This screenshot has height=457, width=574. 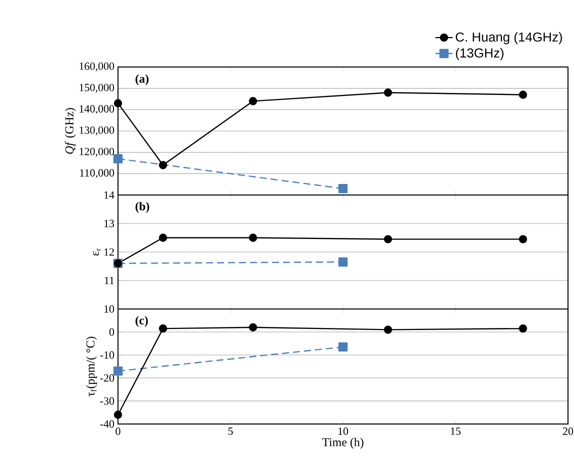 What do you see at coordinates (118, 431) in the screenshot?
I see `x-tick-label: 0` at bounding box center [118, 431].